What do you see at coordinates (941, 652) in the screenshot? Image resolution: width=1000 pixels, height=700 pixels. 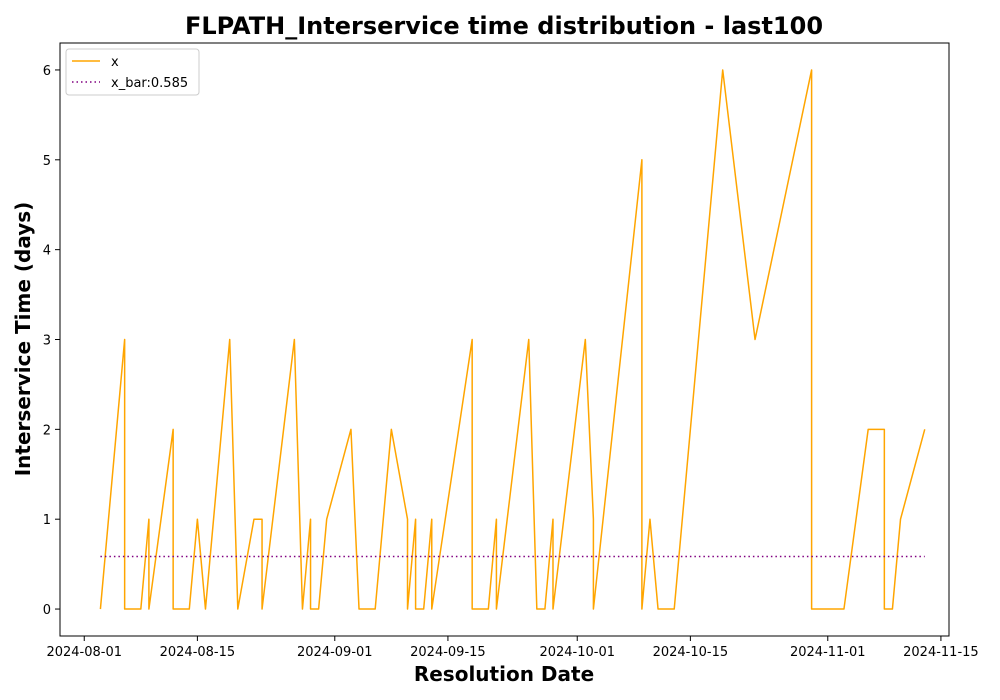 I see `x-tick-label: 2024-11-15` at bounding box center [941, 652].